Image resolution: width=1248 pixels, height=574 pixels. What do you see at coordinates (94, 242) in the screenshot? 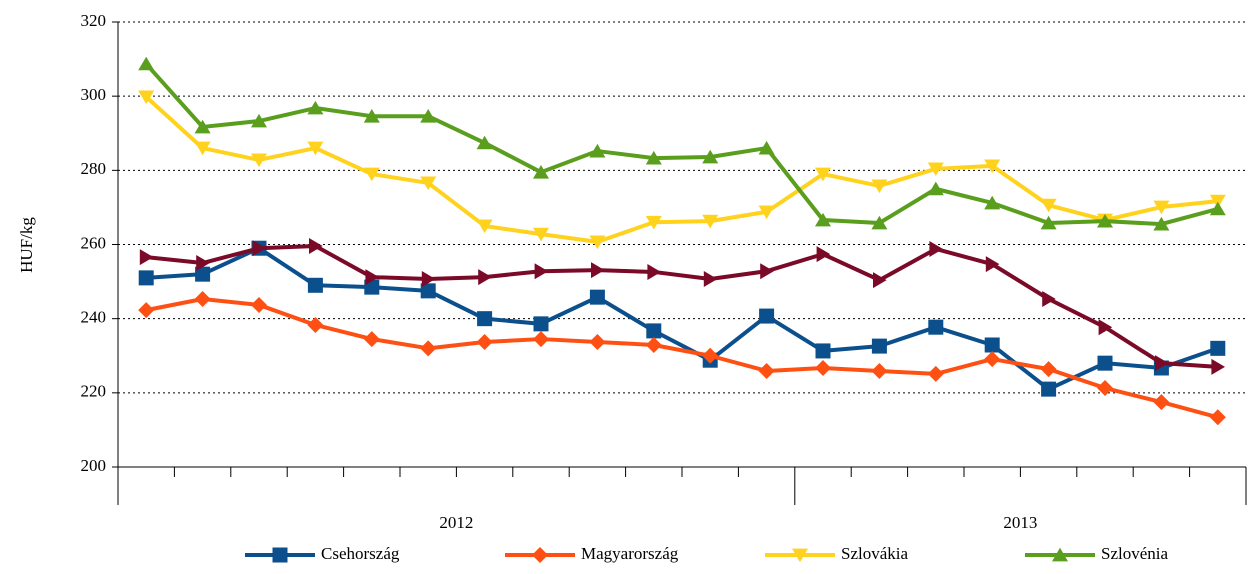
I see `y-tick-label: 260` at bounding box center [94, 242].